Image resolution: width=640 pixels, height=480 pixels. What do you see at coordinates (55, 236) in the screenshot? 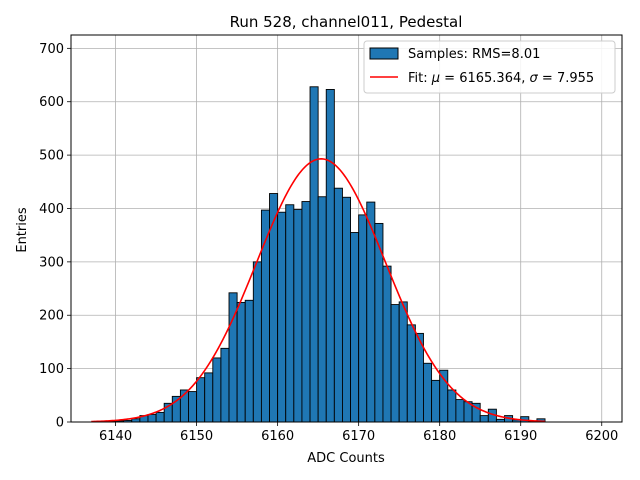
I see `y-axis: 0 100 200 300 400 500 600 700` at bounding box center [55, 236].